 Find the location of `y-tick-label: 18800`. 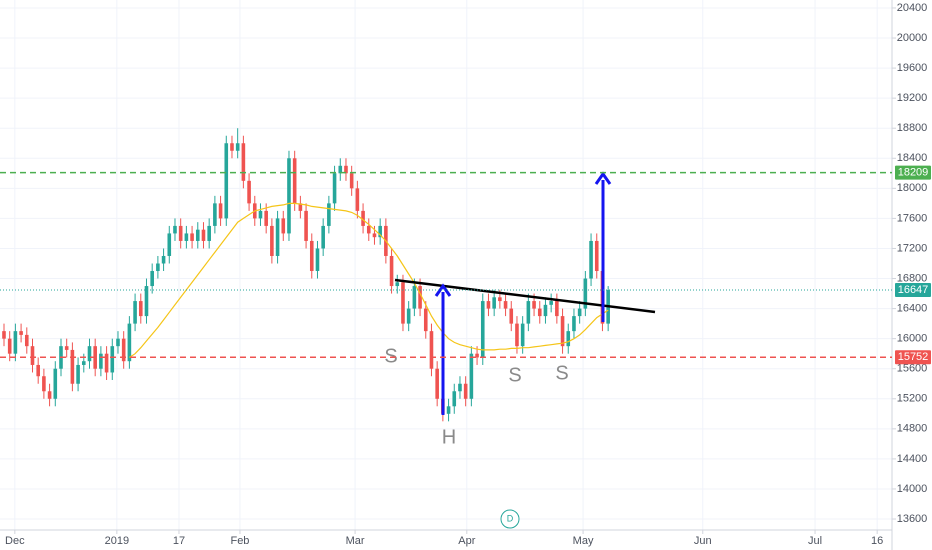

y-tick-label: 18800 is located at coordinates (912, 128).